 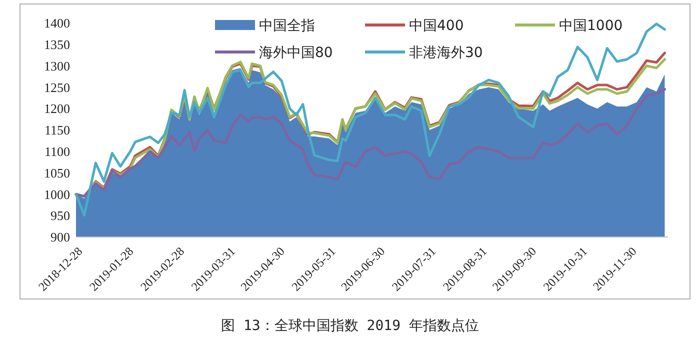 What do you see at coordinates (60, 237) in the screenshot?
I see `y-tick-label: 900` at bounding box center [60, 237].